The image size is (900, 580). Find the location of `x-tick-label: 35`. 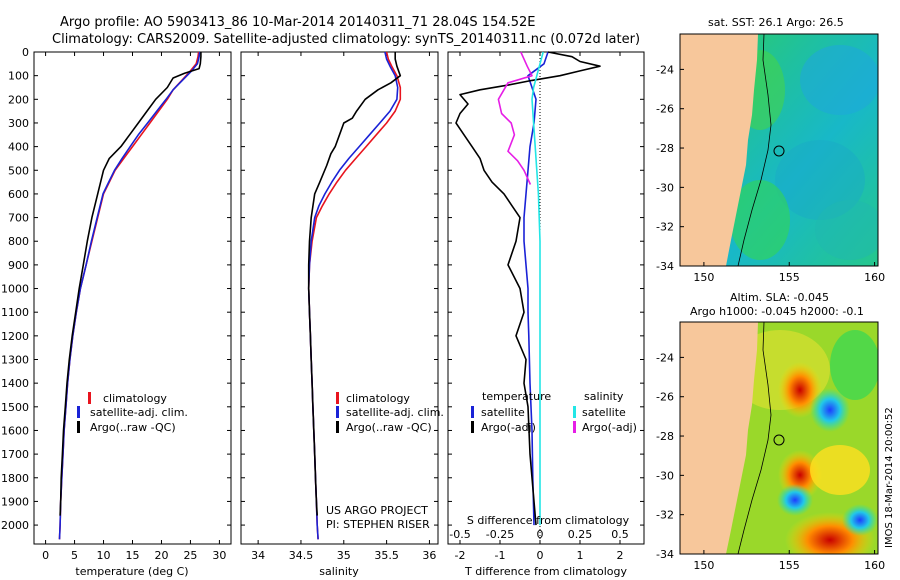

x-tick-label: 35 is located at coordinates (344, 555).